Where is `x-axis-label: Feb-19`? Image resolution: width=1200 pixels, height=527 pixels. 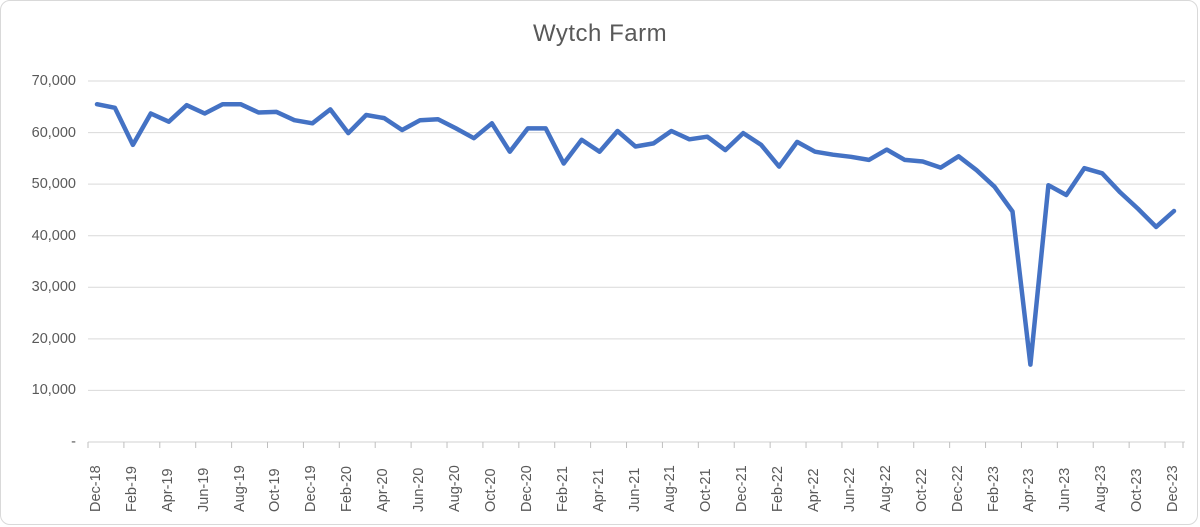 x-axis-label: Feb-19 is located at coordinates (131, 489).